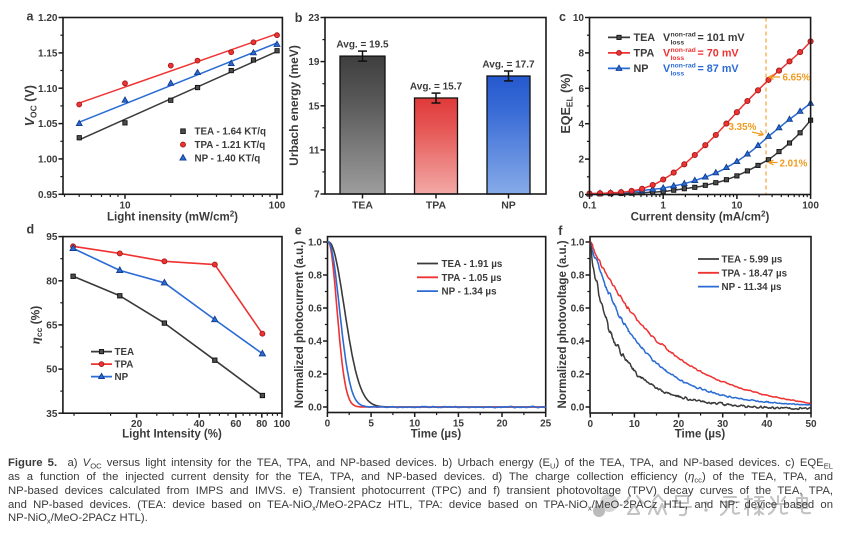  Describe the element at coordinates (755, 273) in the screenshot. I see `svg-text: TPA - 18.47 µs` at that location.